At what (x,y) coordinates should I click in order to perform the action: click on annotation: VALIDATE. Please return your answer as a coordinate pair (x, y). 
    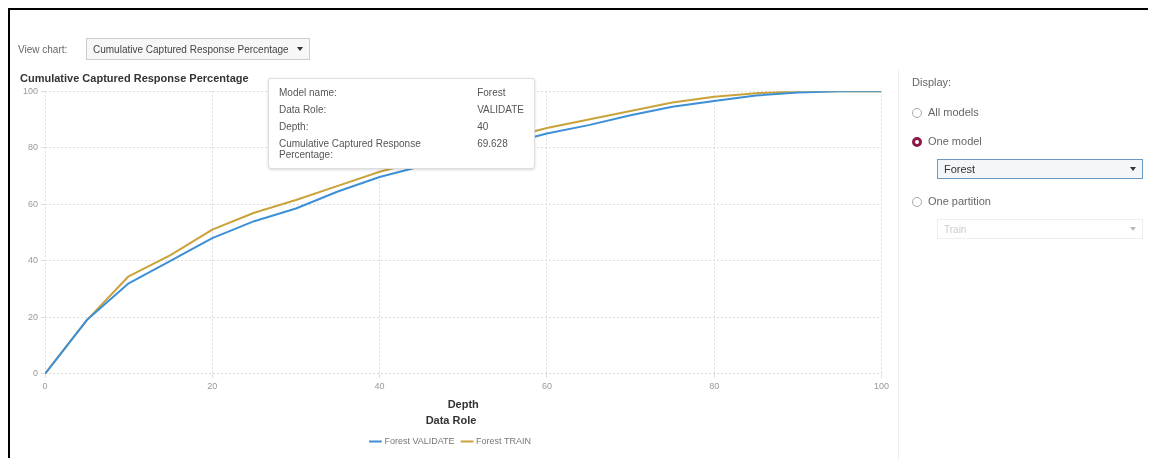
    Looking at the image, I should click on (500, 109).